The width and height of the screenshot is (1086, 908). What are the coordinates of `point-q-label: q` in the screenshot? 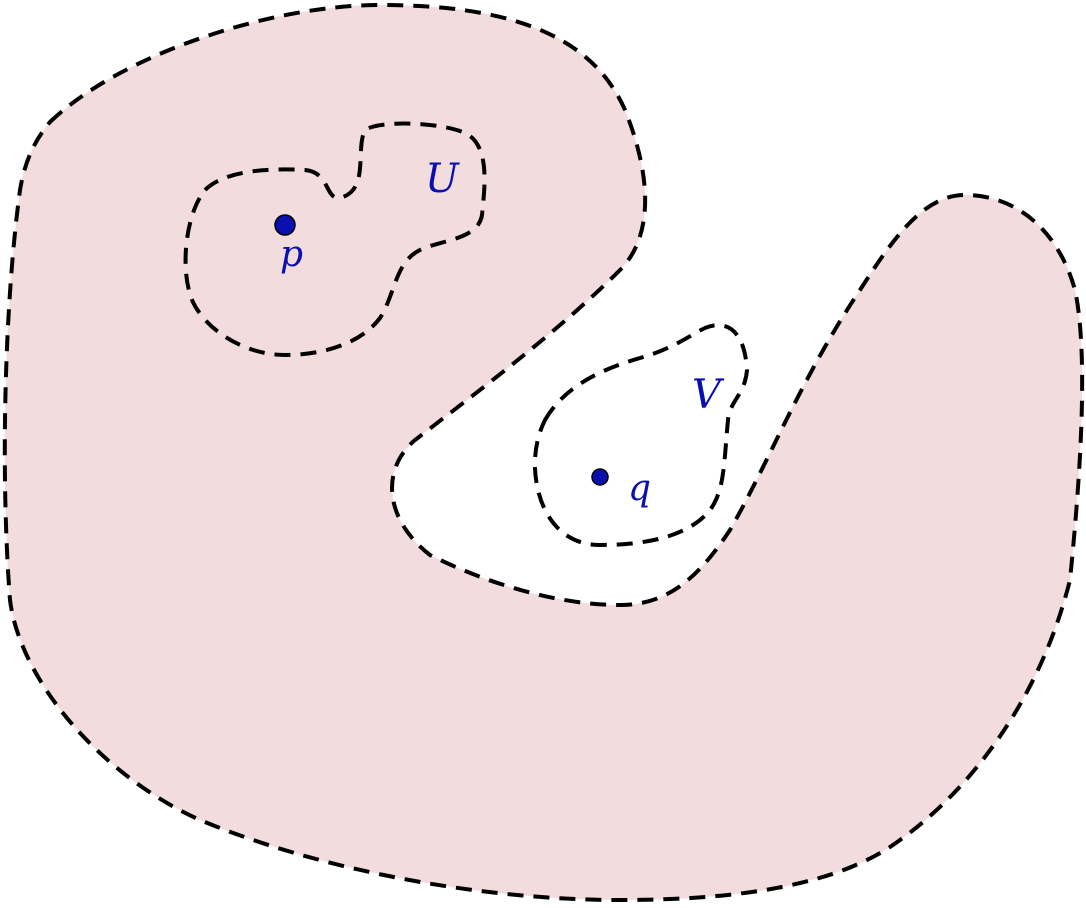 It's located at (639, 488).